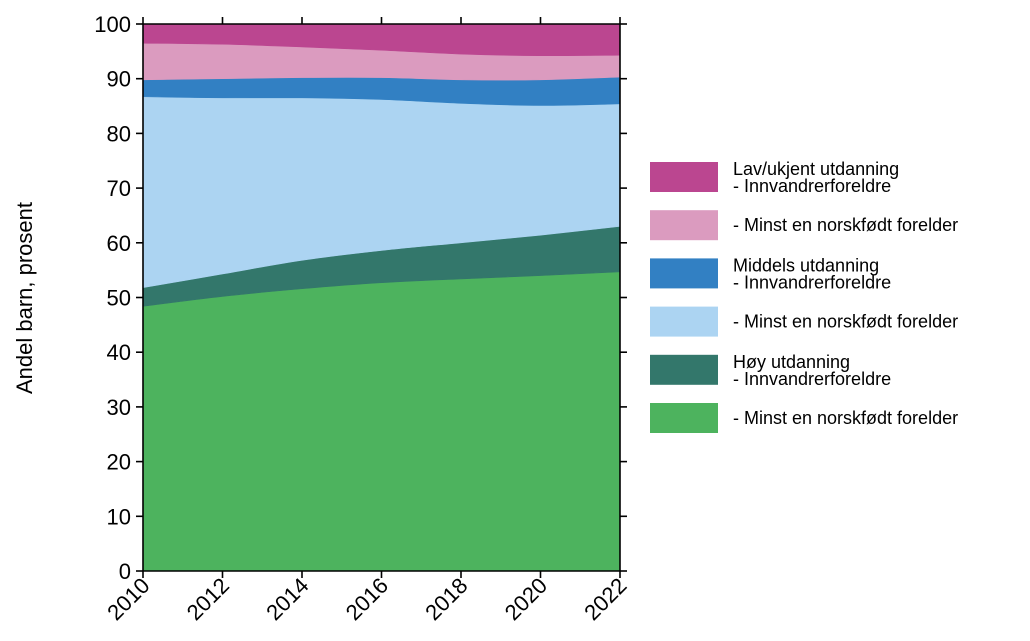  Describe the element at coordinates (119, 243) in the screenshot. I see `y-tick-label: 60` at that location.